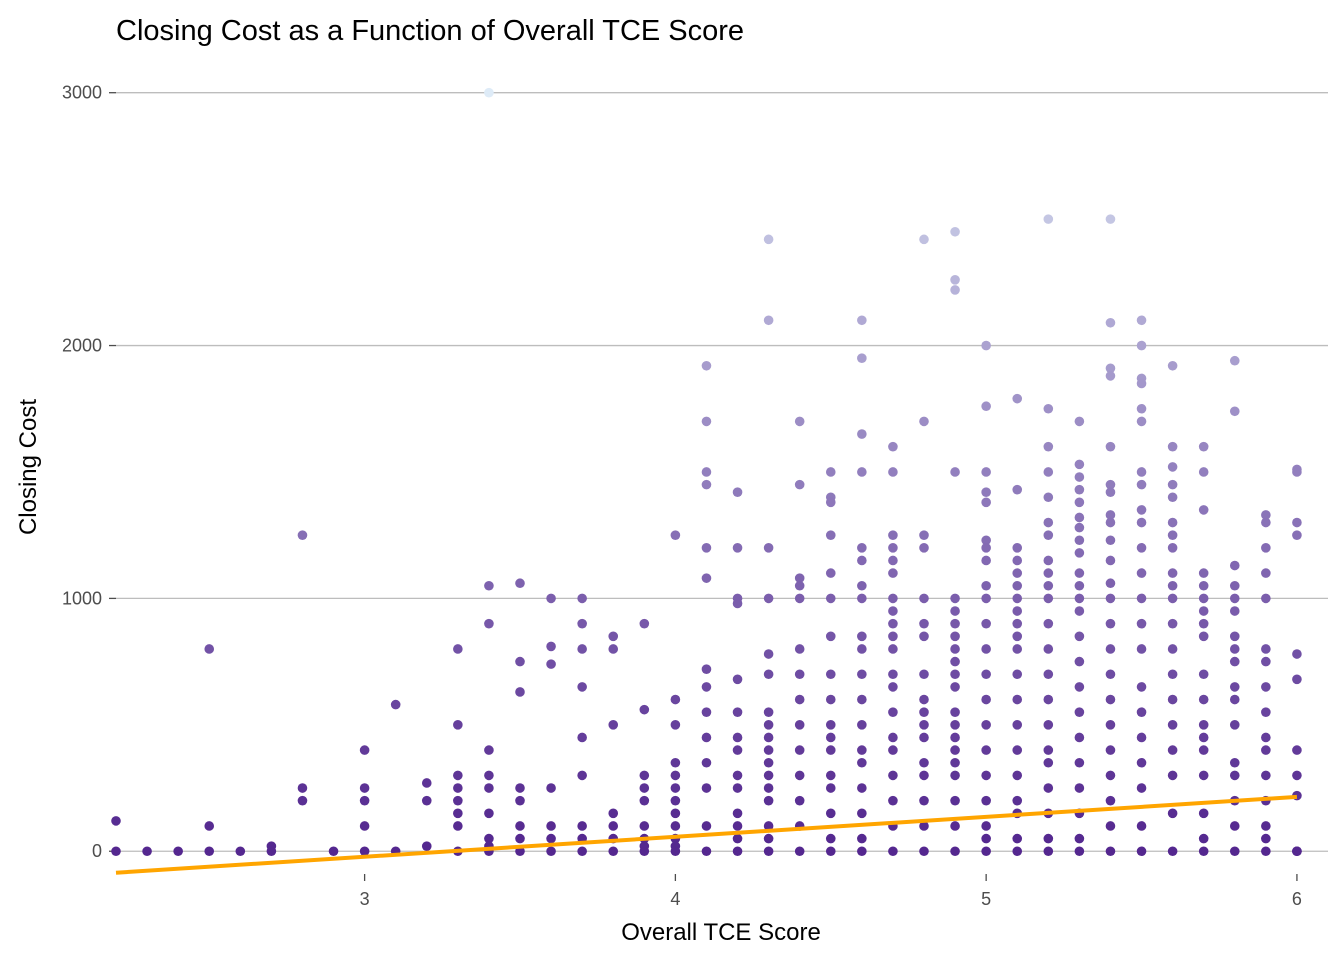  I want to click on y-tick-label: 0, so click(97, 851).